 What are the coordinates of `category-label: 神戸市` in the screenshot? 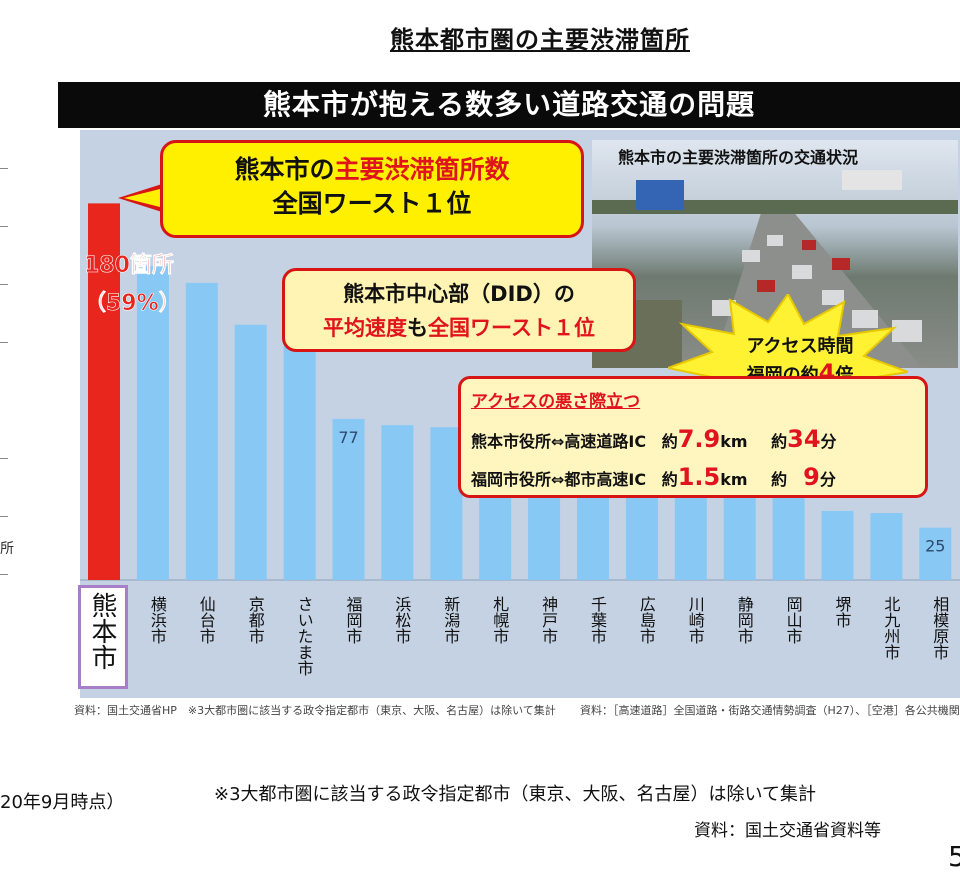 It's located at (549, 620).